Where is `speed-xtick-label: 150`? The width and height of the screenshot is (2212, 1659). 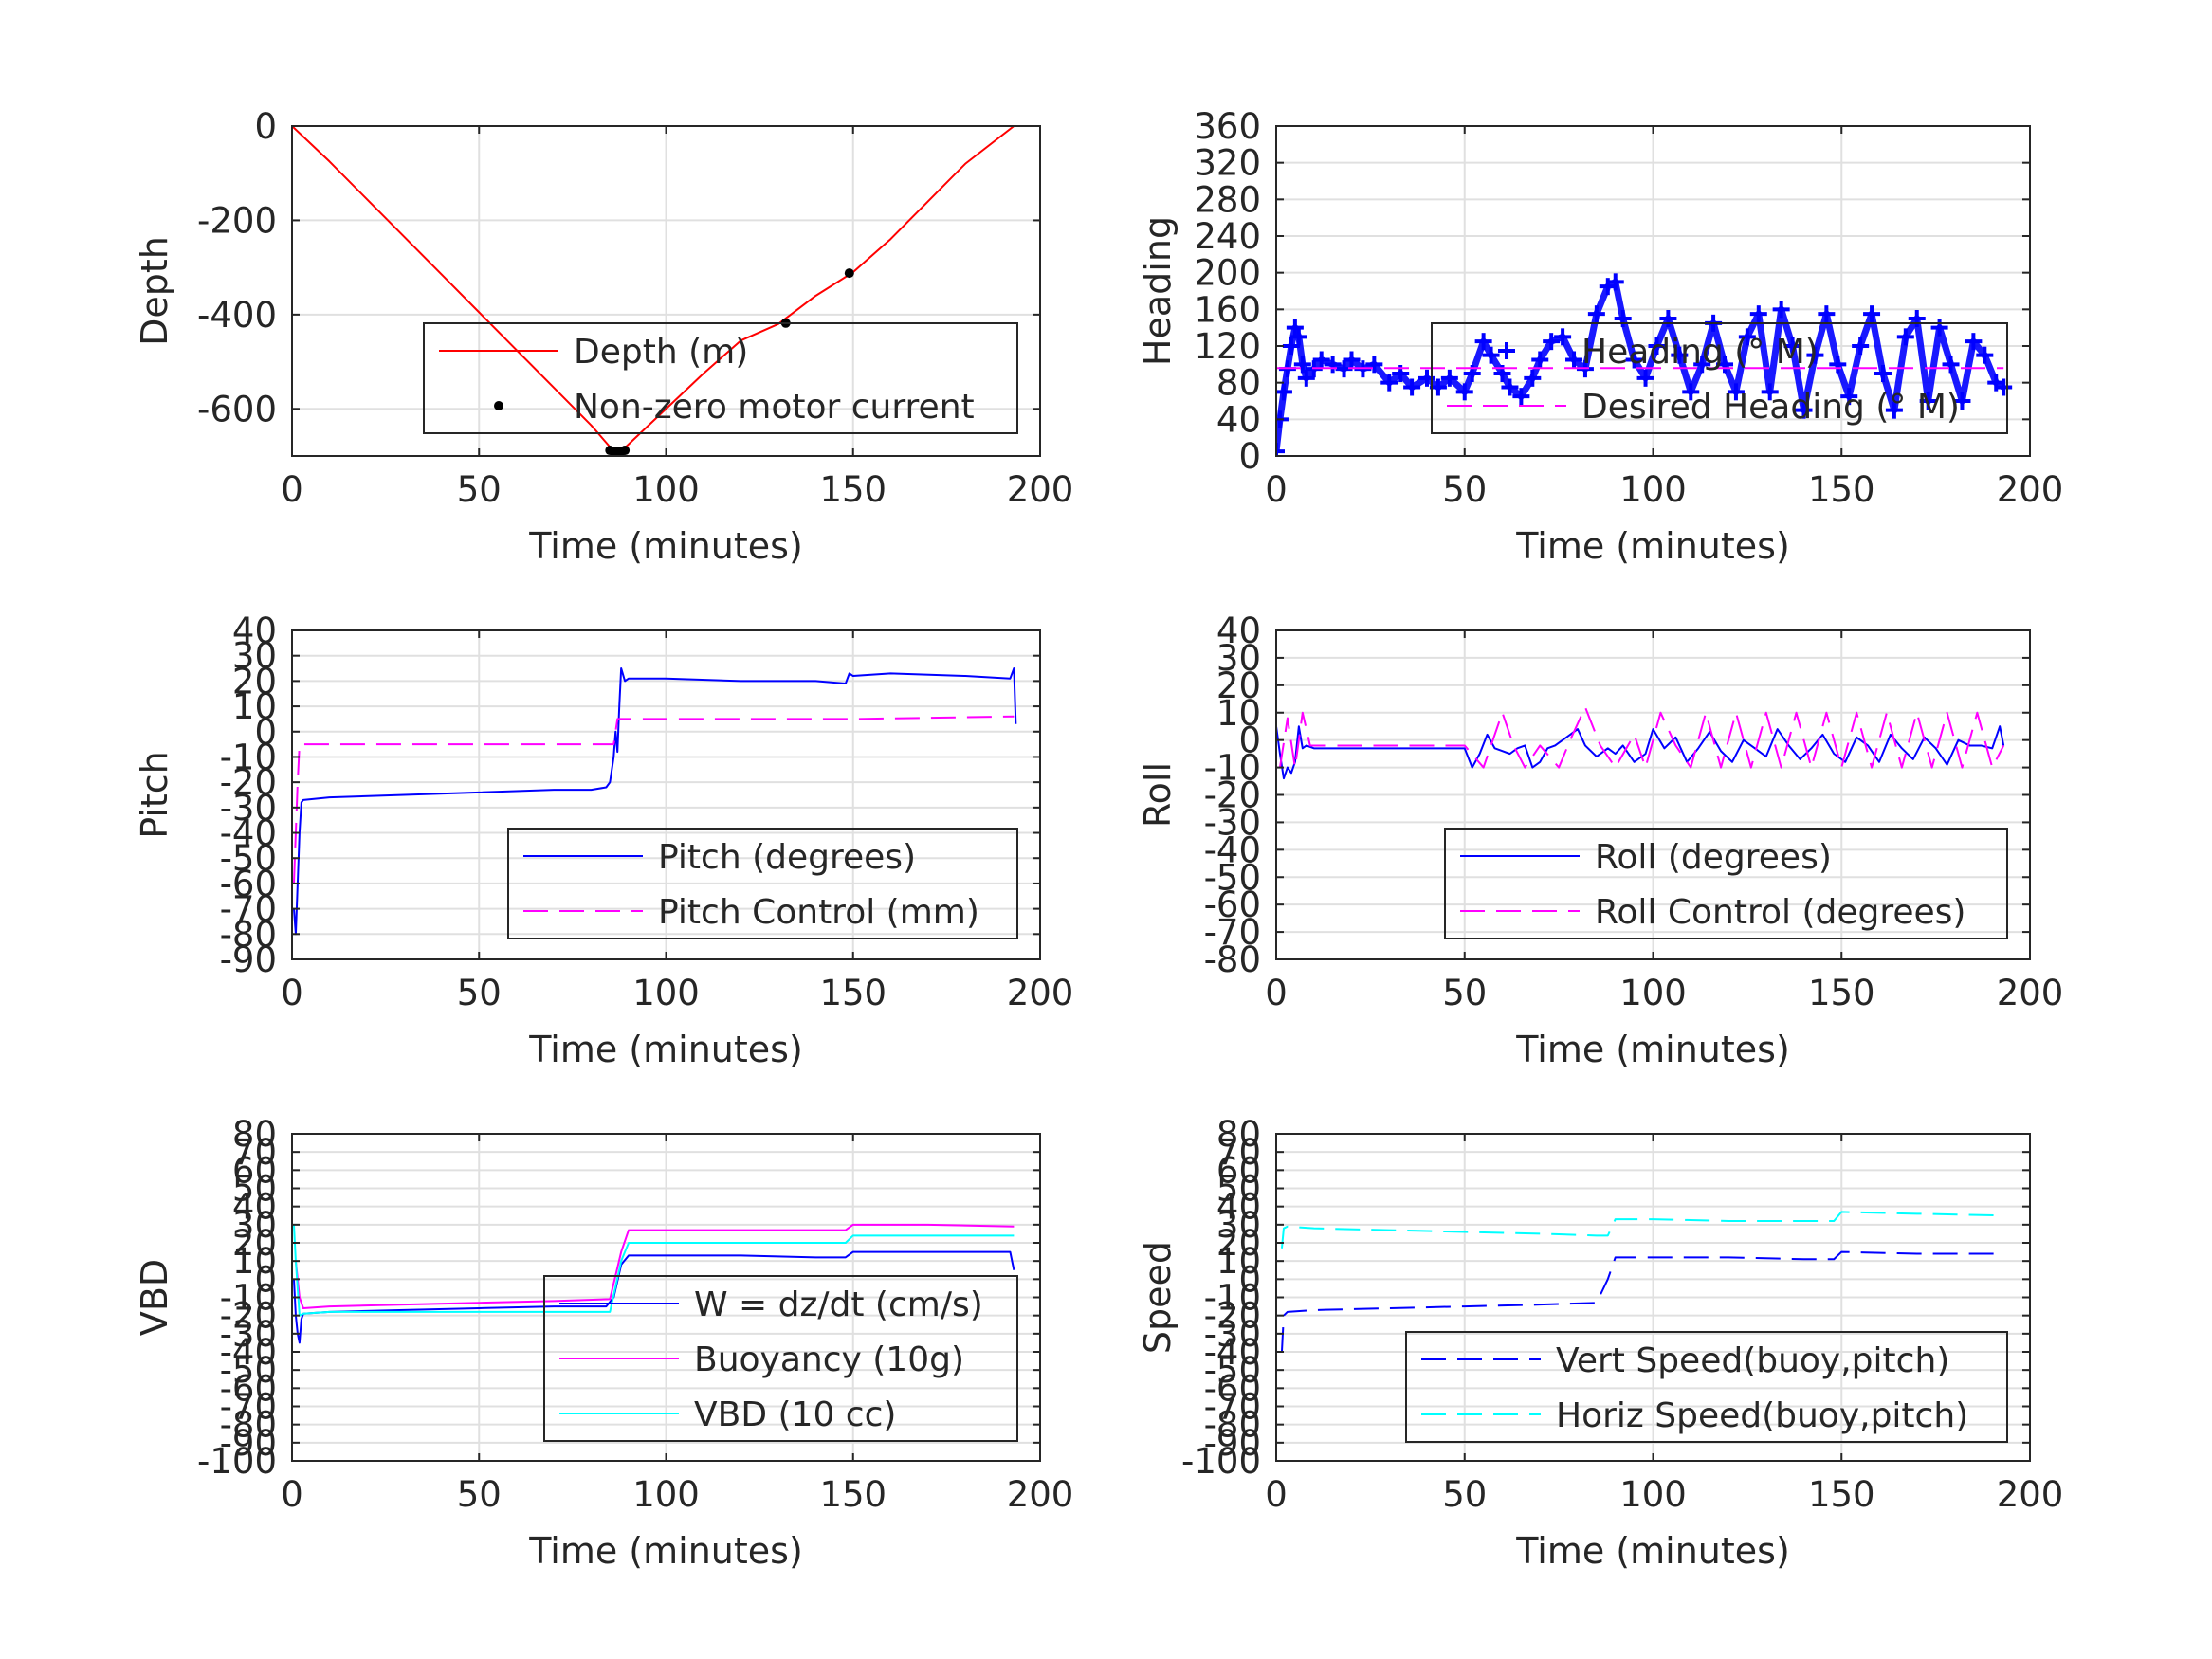 speed-xtick-label: 150 is located at coordinates (1841, 1494).